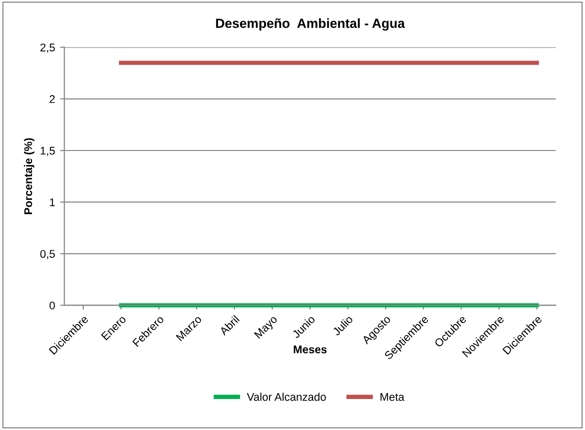 The width and height of the screenshot is (585, 430). Describe the element at coordinates (392, 397) in the screenshot. I see `legend-label: Meta` at that location.